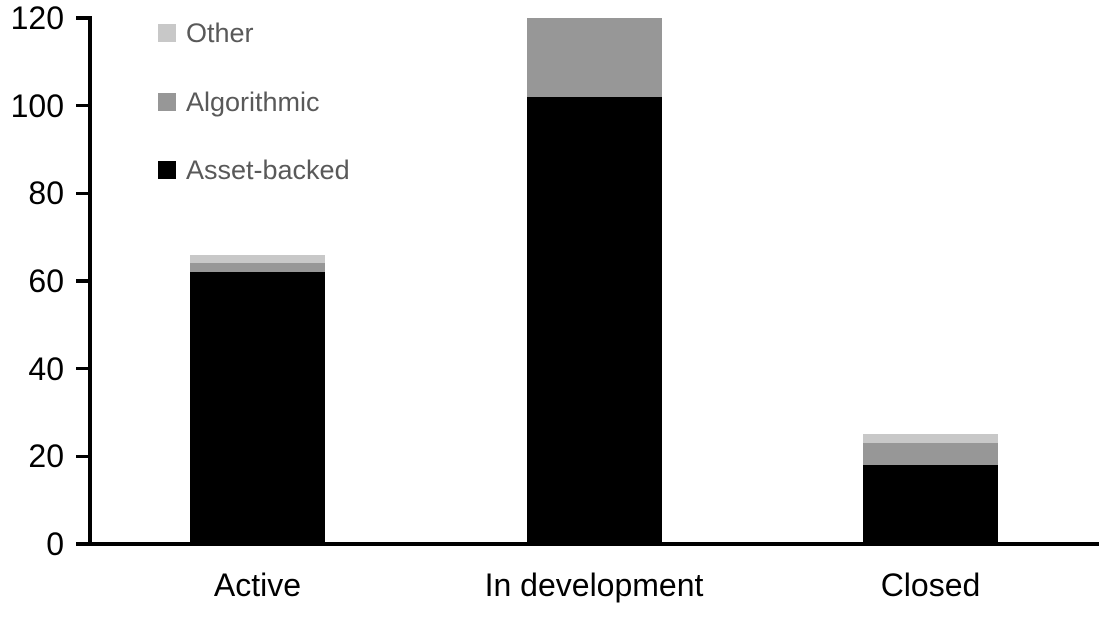 The width and height of the screenshot is (1102, 618). Describe the element at coordinates (37, 18) in the screenshot. I see `y-axis-tick-label: 120` at that location.